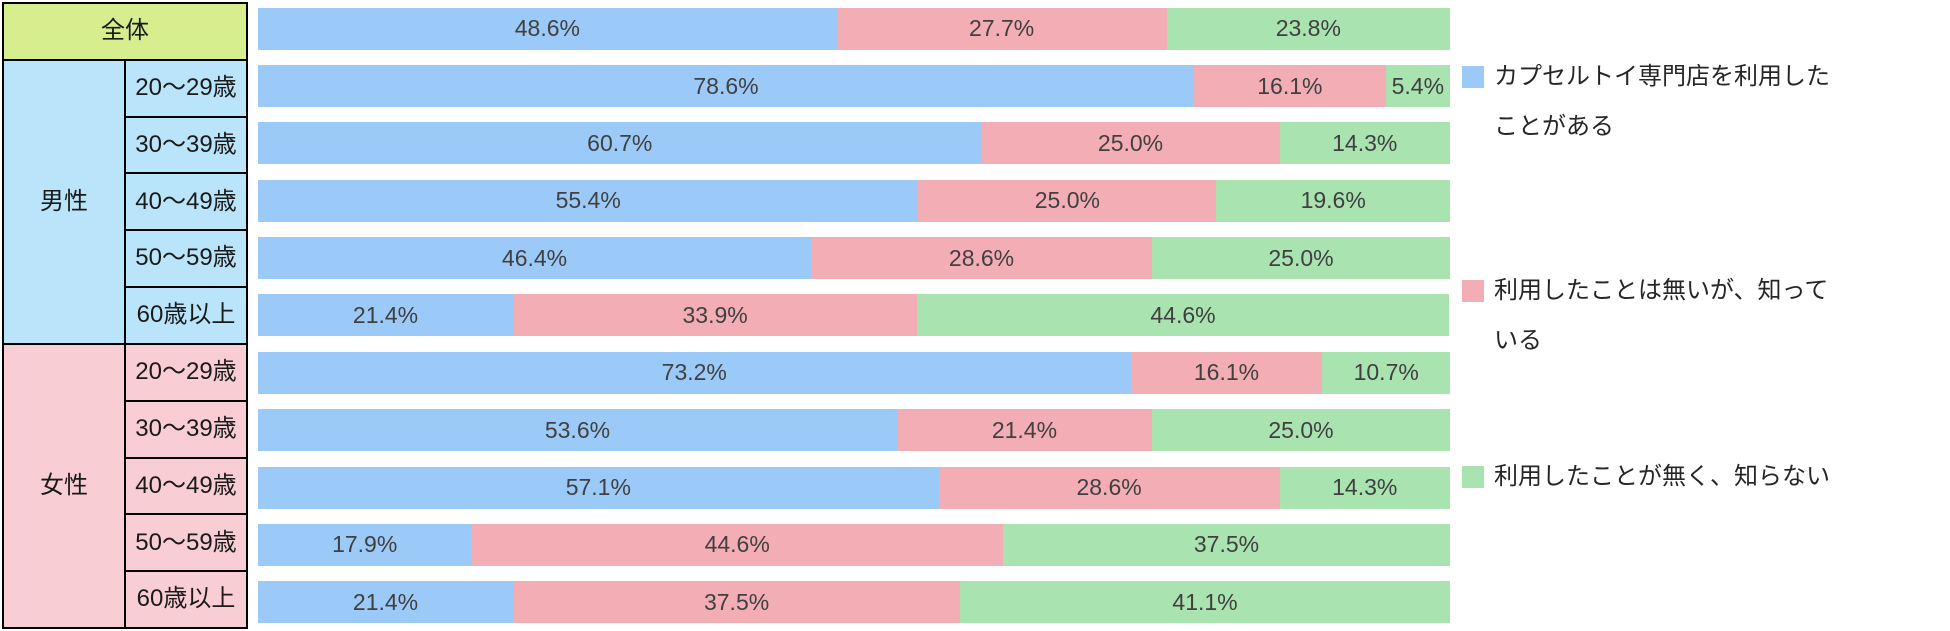 The height and width of the screenshot is (631, 1950). I want to click on legend-label-known-not-used: 利用したことは無いが、知って いる, so click(1661, 316).